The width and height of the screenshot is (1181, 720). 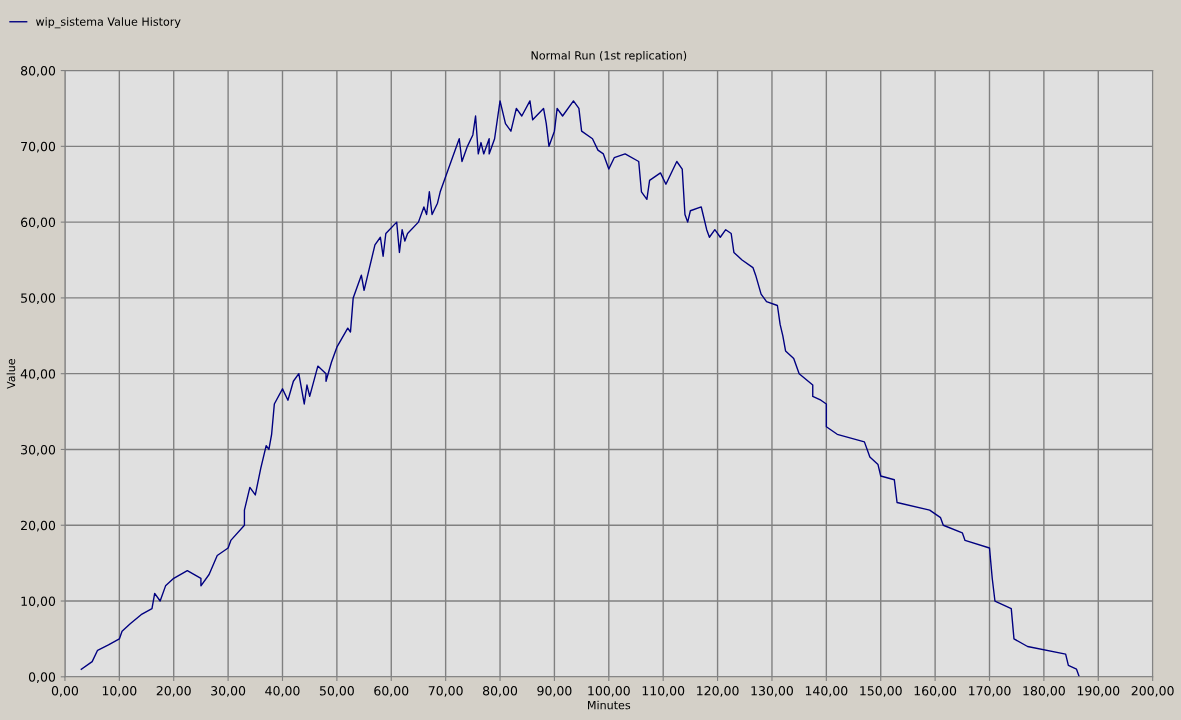 What do you see at coordinates (935, 691) in the screenshot?
I see `x-tick-label: 160,00` at bounding box center [935, 691].